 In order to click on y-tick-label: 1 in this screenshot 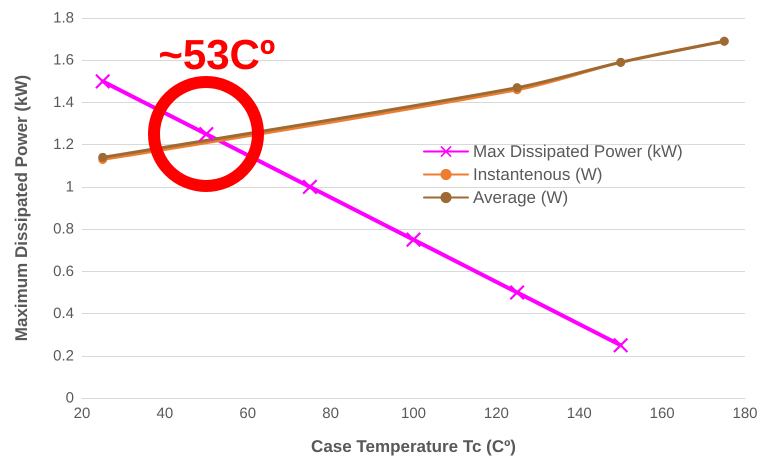, I will do `click(70, 187)`.